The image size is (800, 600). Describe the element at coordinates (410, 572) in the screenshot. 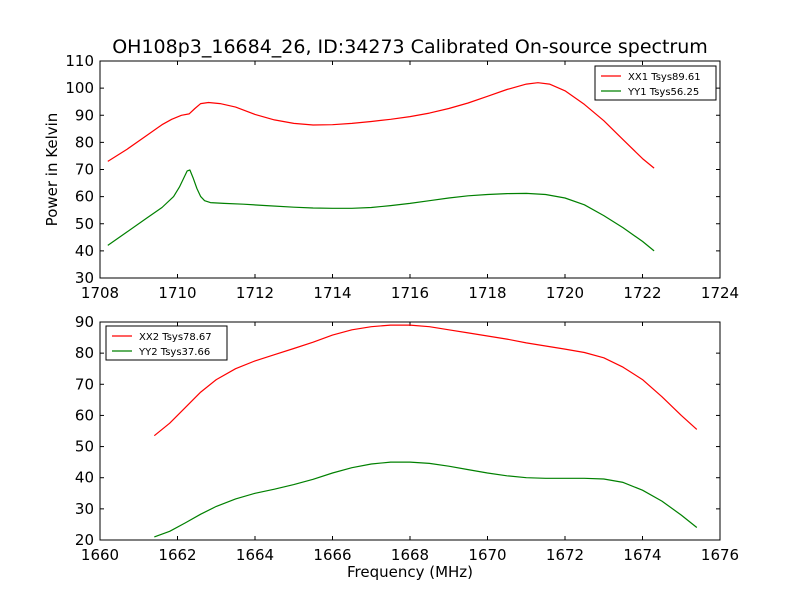

I see `x-axis-label: Frequency (MHz)` at that location.